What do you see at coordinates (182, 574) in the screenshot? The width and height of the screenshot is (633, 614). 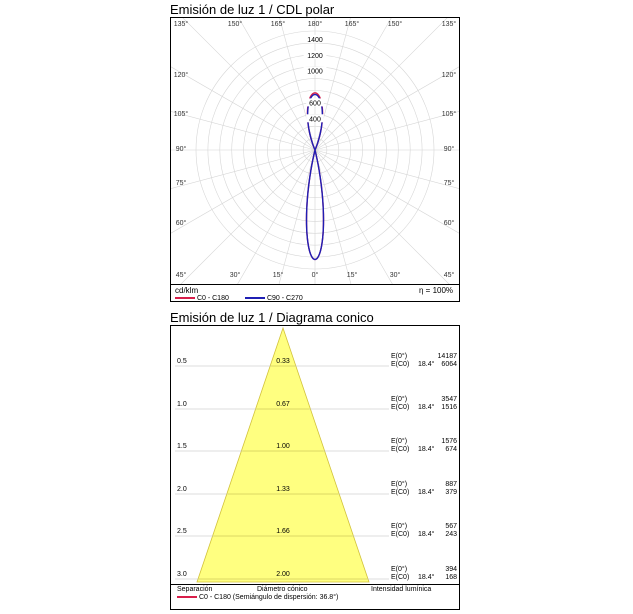 I see `conic-separation-label: 3.0` at bounding box center [182, 574].